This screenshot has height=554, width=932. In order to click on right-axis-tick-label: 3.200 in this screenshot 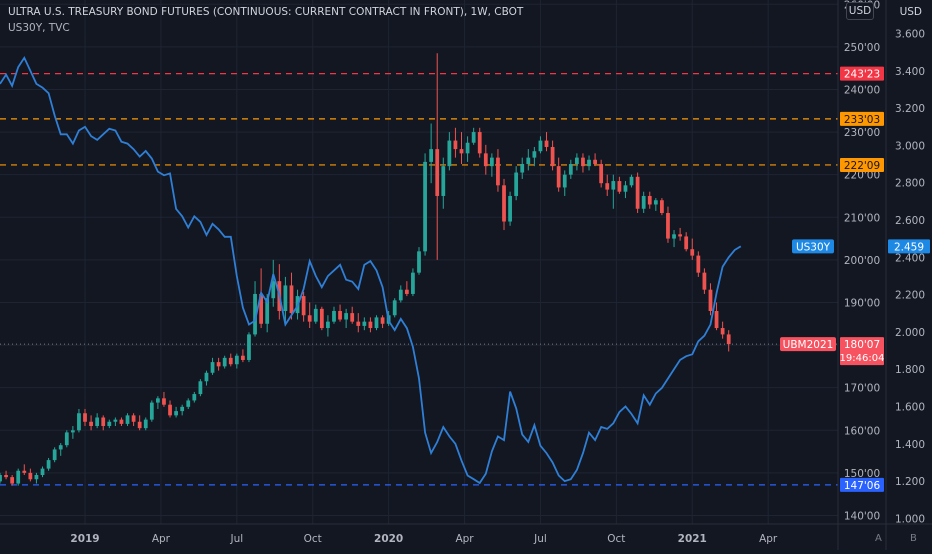, I will do `click(910, 109)`.